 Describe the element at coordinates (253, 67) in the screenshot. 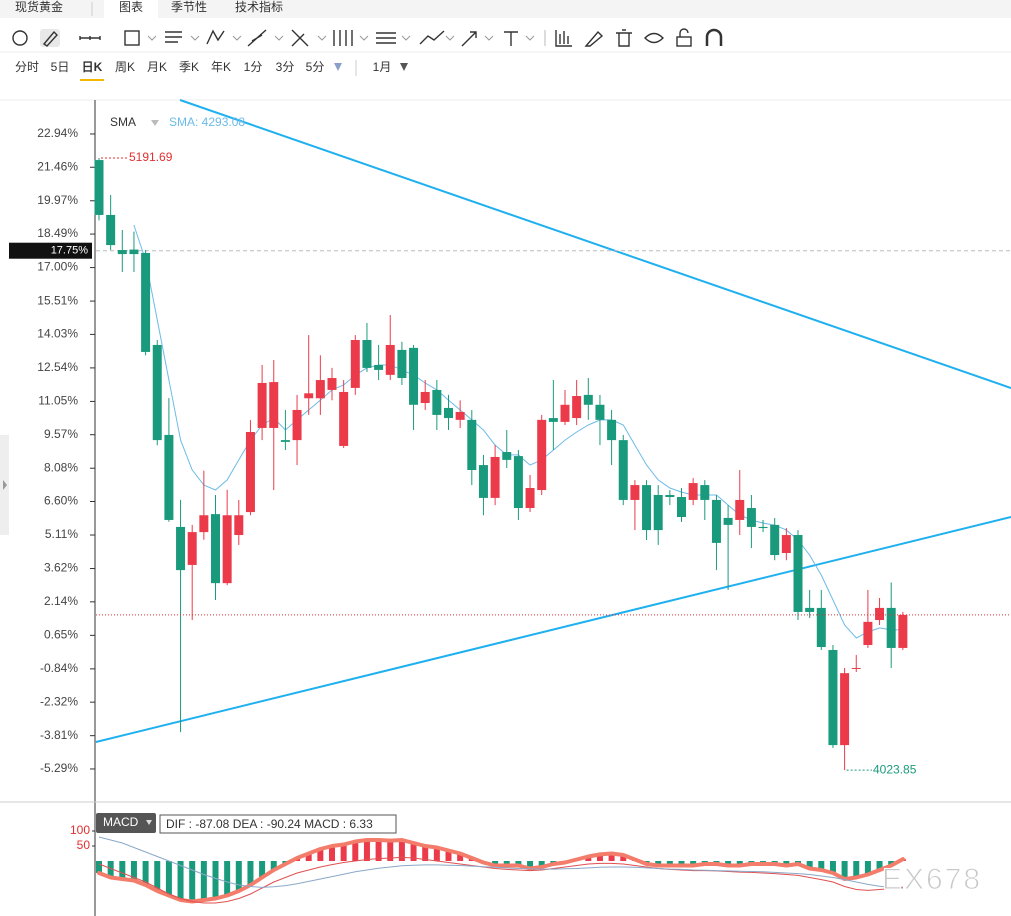

I see `period-button: 1分` at that location.